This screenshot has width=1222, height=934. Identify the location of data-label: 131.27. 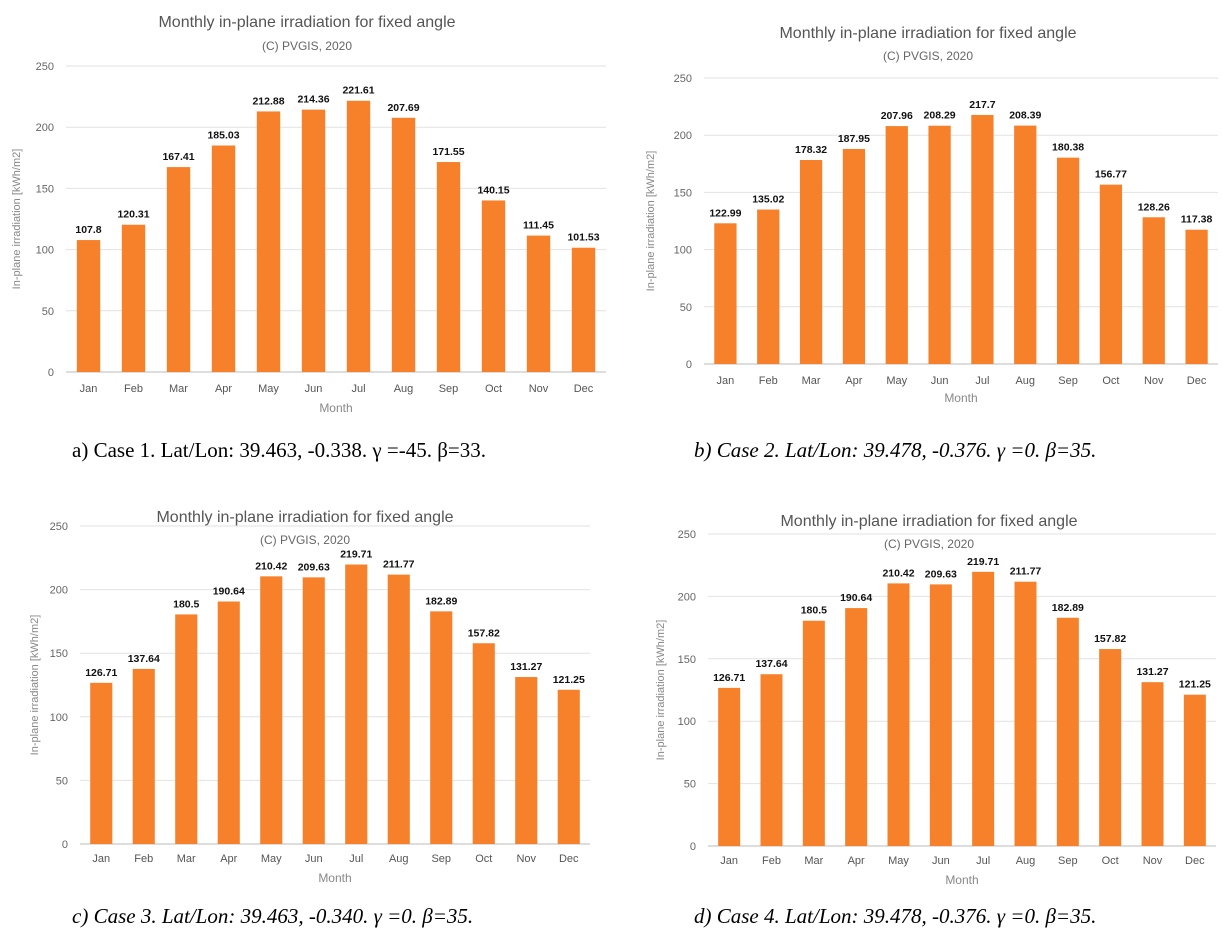
(1152, 672).